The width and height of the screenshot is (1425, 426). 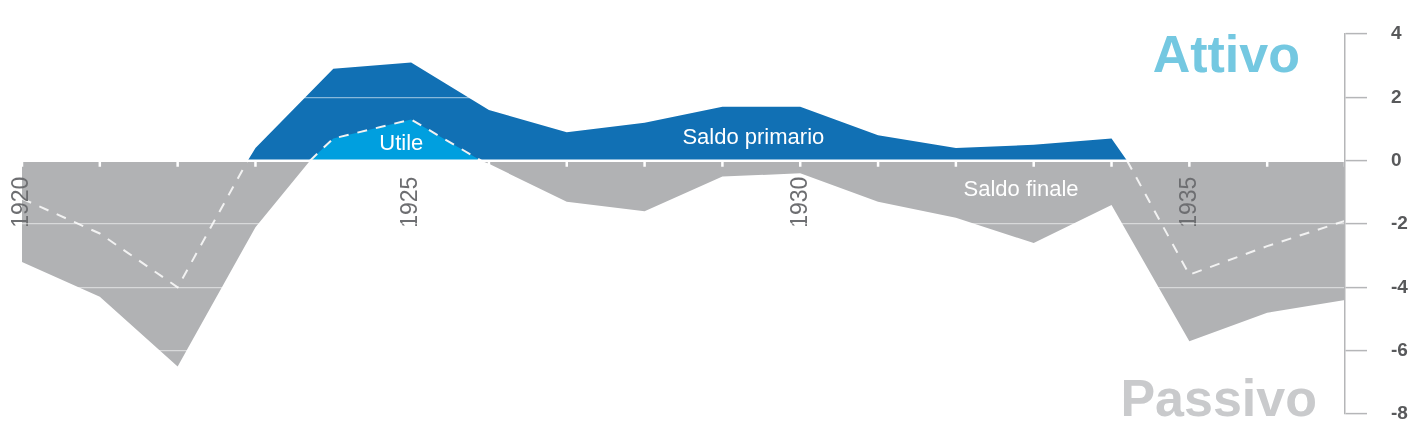 I want to click on y-tick-label: 0, so click(x=1396, y=159).